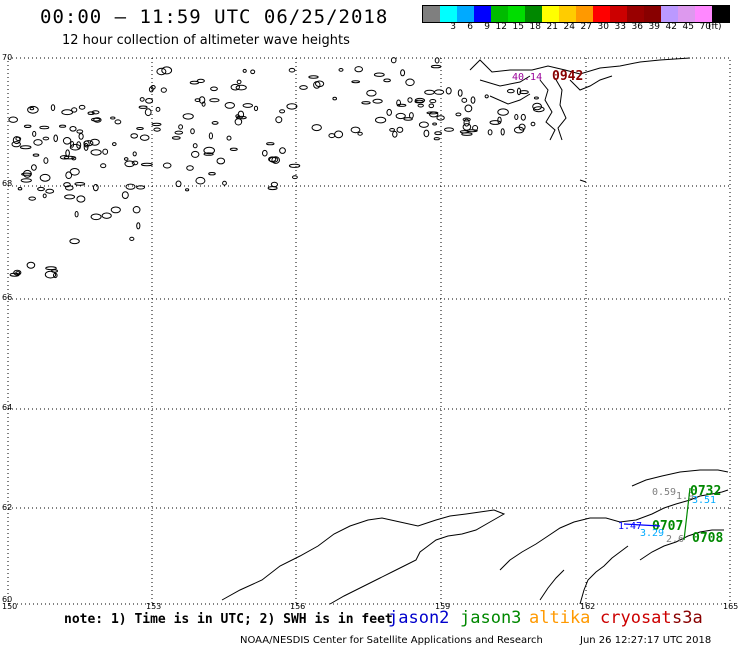 This screenshot has width=740, height=650. What do you see at coordinates (491, 618) in the screenshot?
I see `legend-jason3: jason3` at bounding box center [491, 618].